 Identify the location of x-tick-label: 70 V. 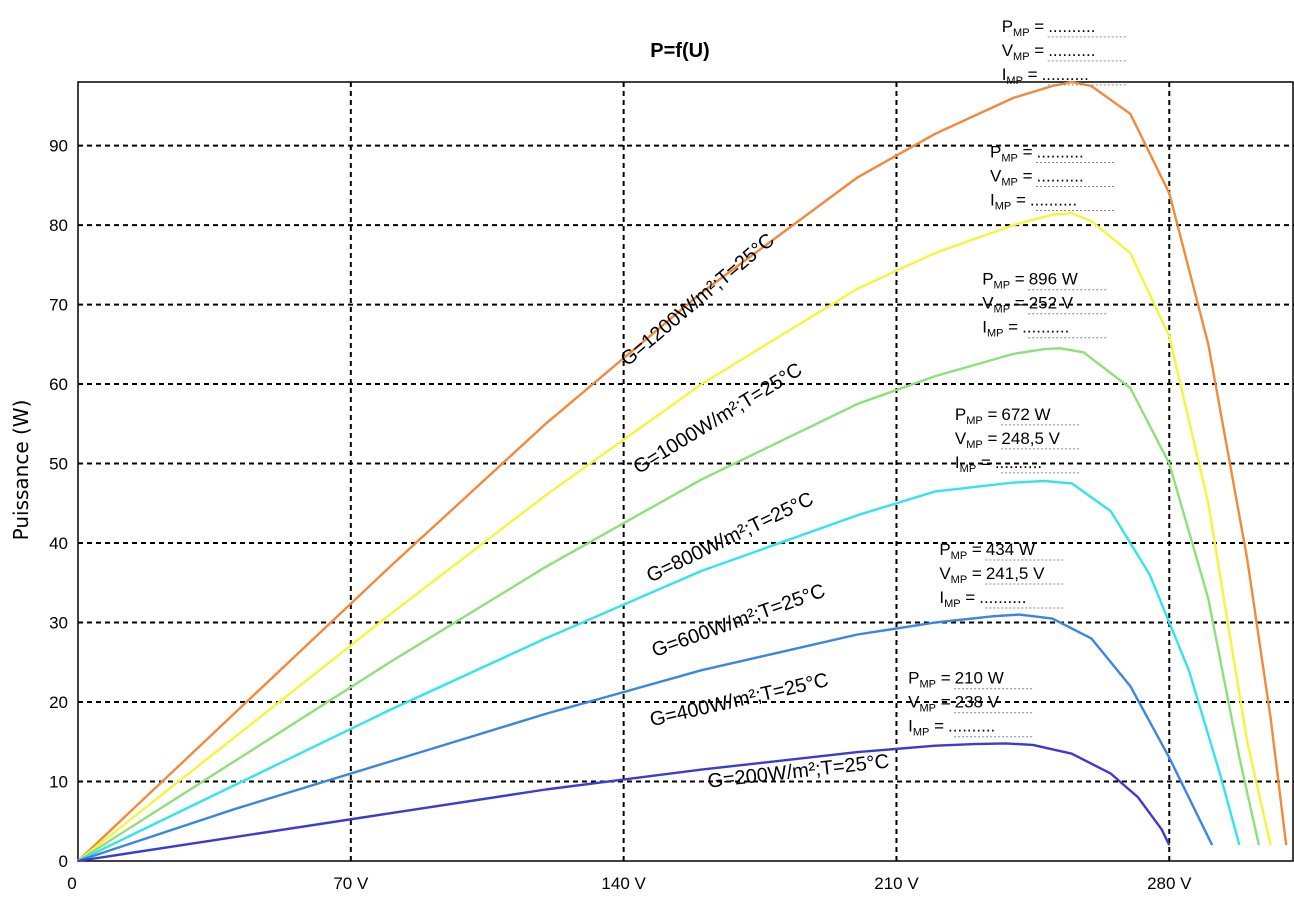
(351, 883).